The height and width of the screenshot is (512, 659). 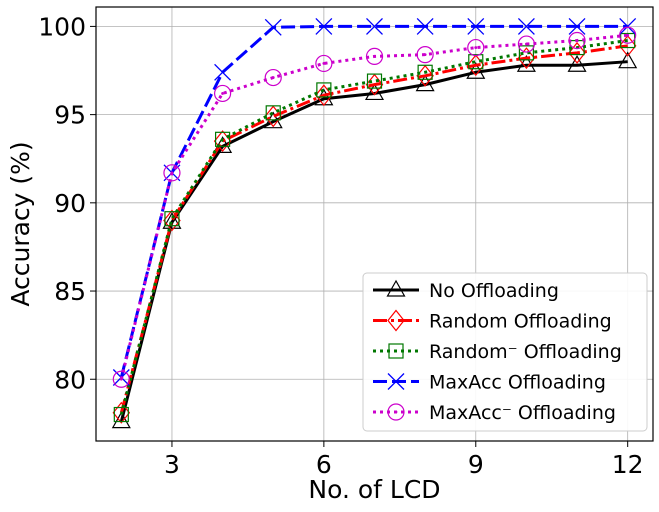 I want to click on x-tick-label-0: 3, so click(x=172, y=464).